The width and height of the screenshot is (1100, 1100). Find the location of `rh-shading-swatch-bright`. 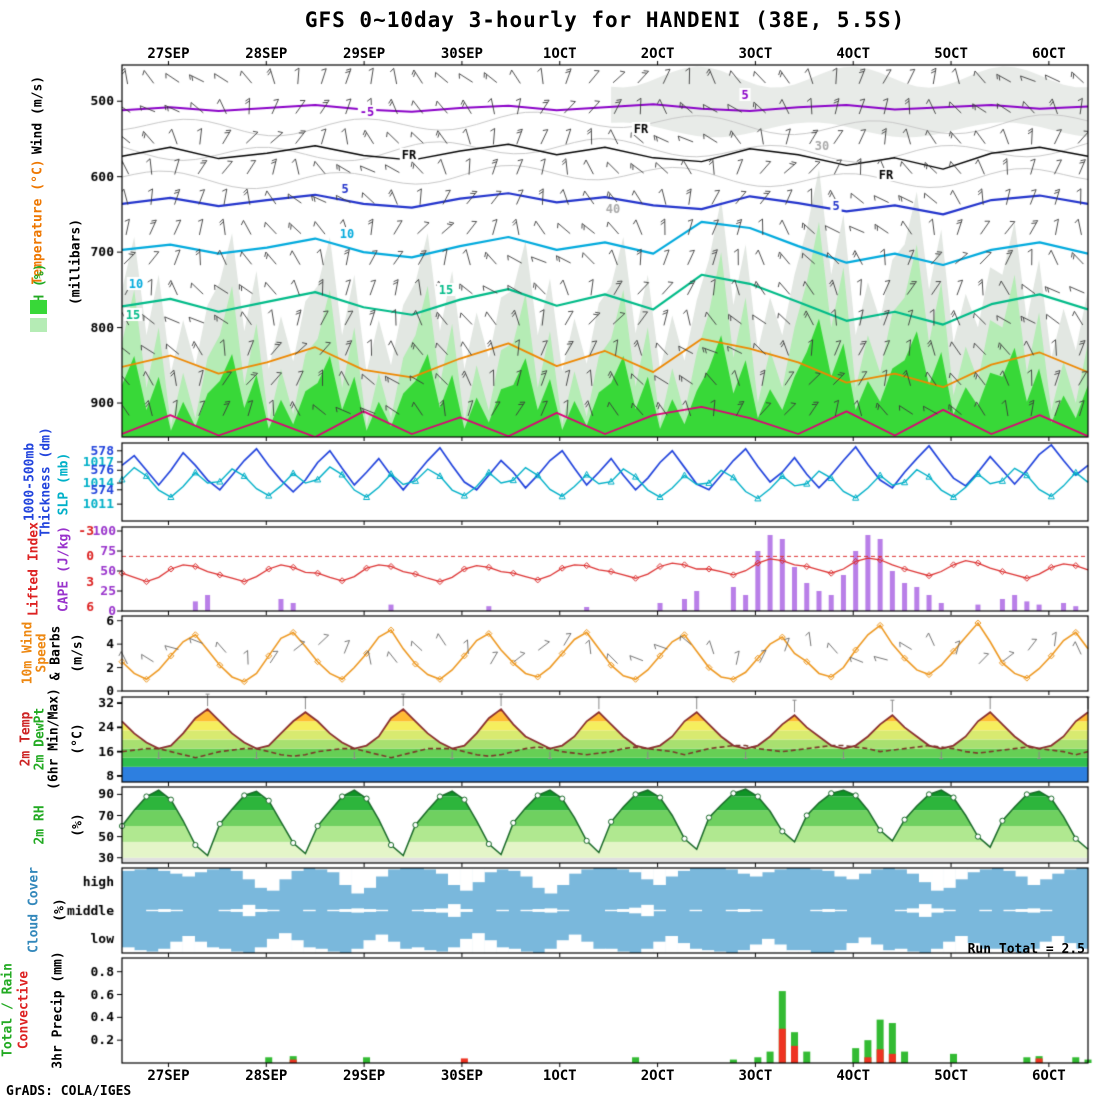

rh-shading-swatch-bright is located at coordinates (38, 307).